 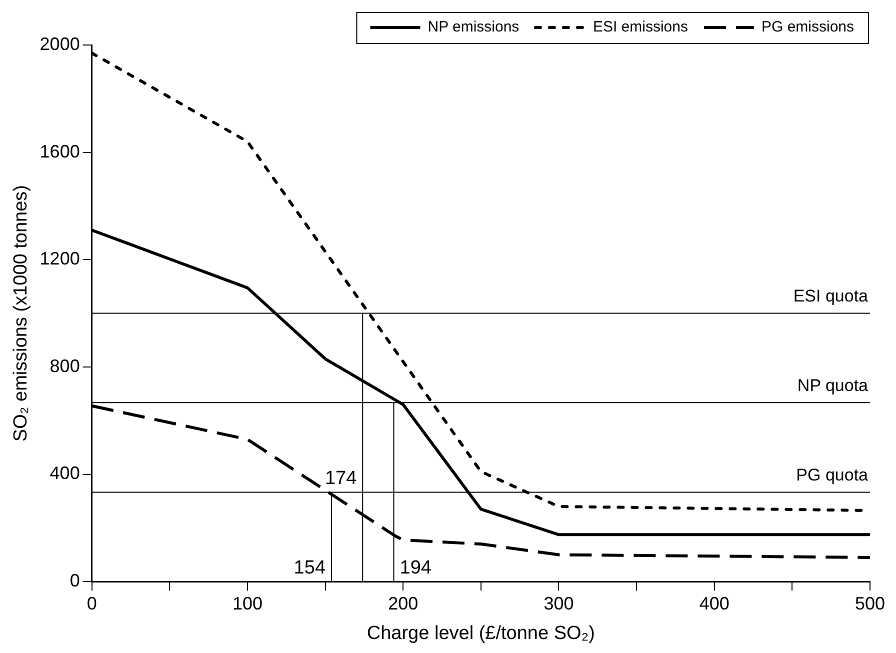 I want to click on legend-label: NP emissions, so click(x=474, y=27).